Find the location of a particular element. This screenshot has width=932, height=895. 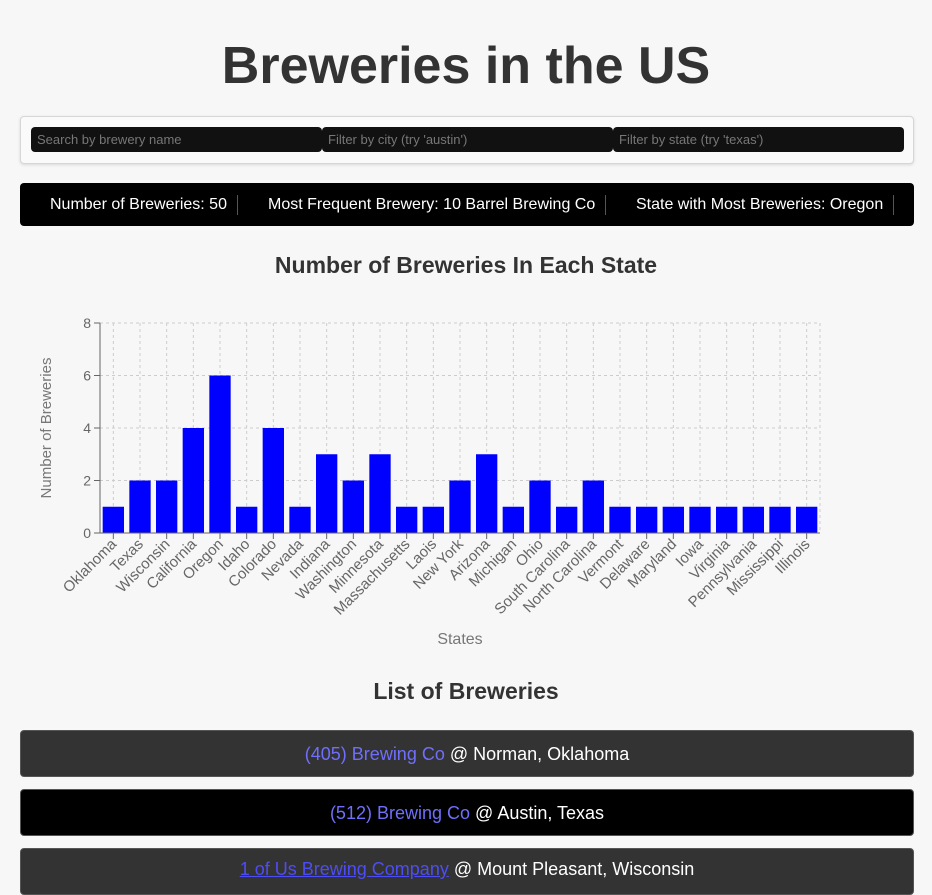

bar-delaware is located at coordinates (647, 519).